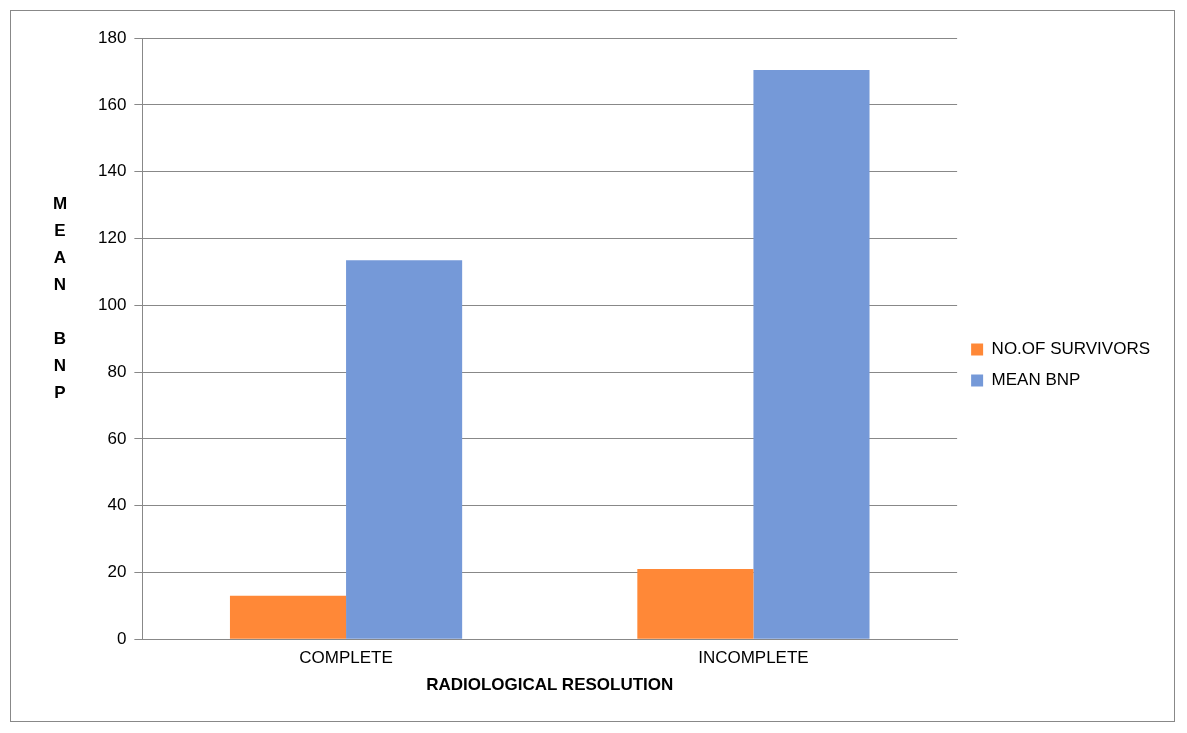  What do you see at coordinates (112, 37) in the screenshot?
I see `y-tick-label: 180` at bounding box center [112, 37].